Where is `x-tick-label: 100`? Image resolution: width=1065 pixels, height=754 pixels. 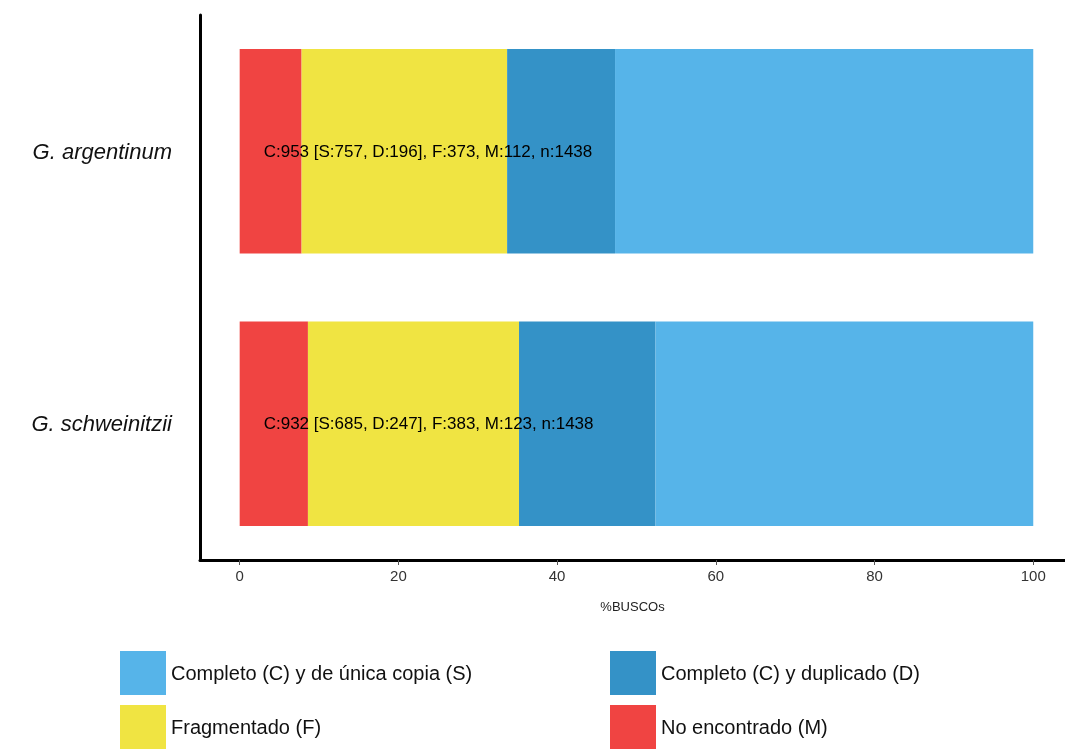
x-tick-label: 100 is located at coordinates (1033, 575).